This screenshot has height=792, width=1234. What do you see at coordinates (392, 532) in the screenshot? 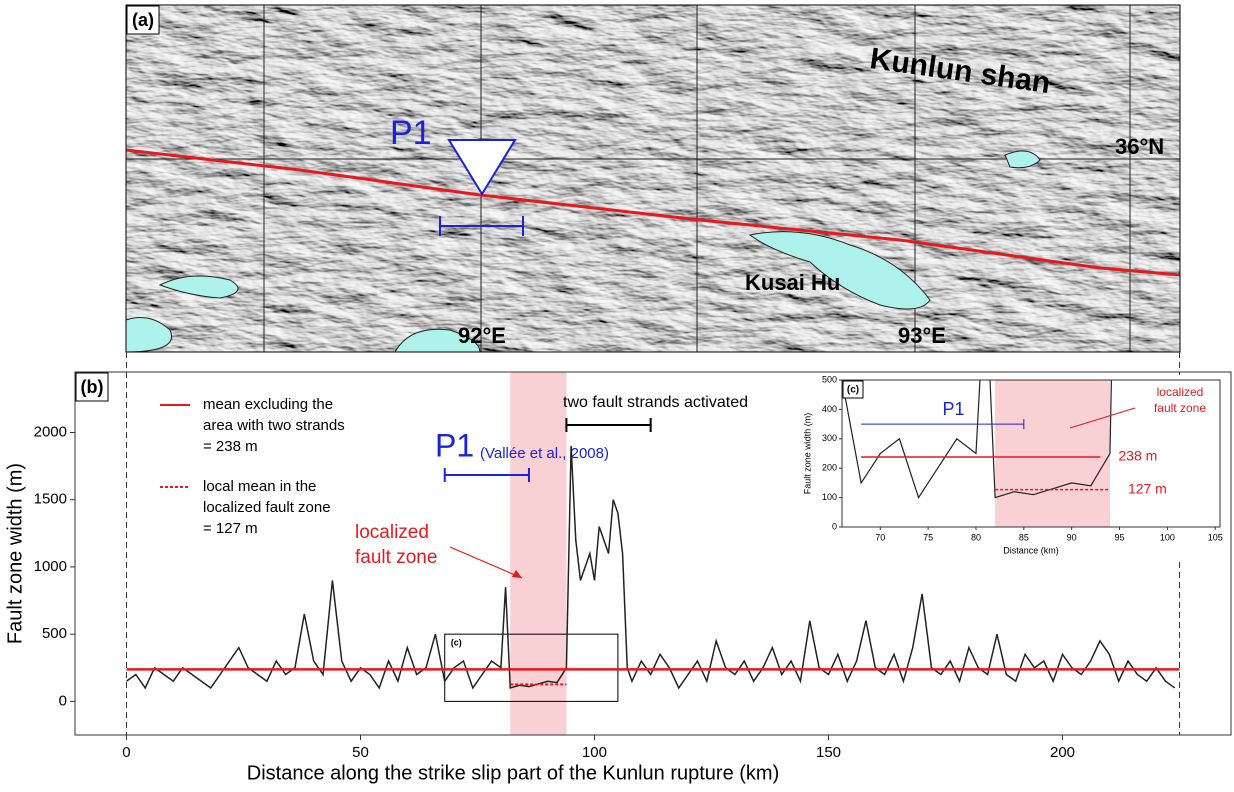
I see `zone-label: localized` at bounding box center [392, 532].